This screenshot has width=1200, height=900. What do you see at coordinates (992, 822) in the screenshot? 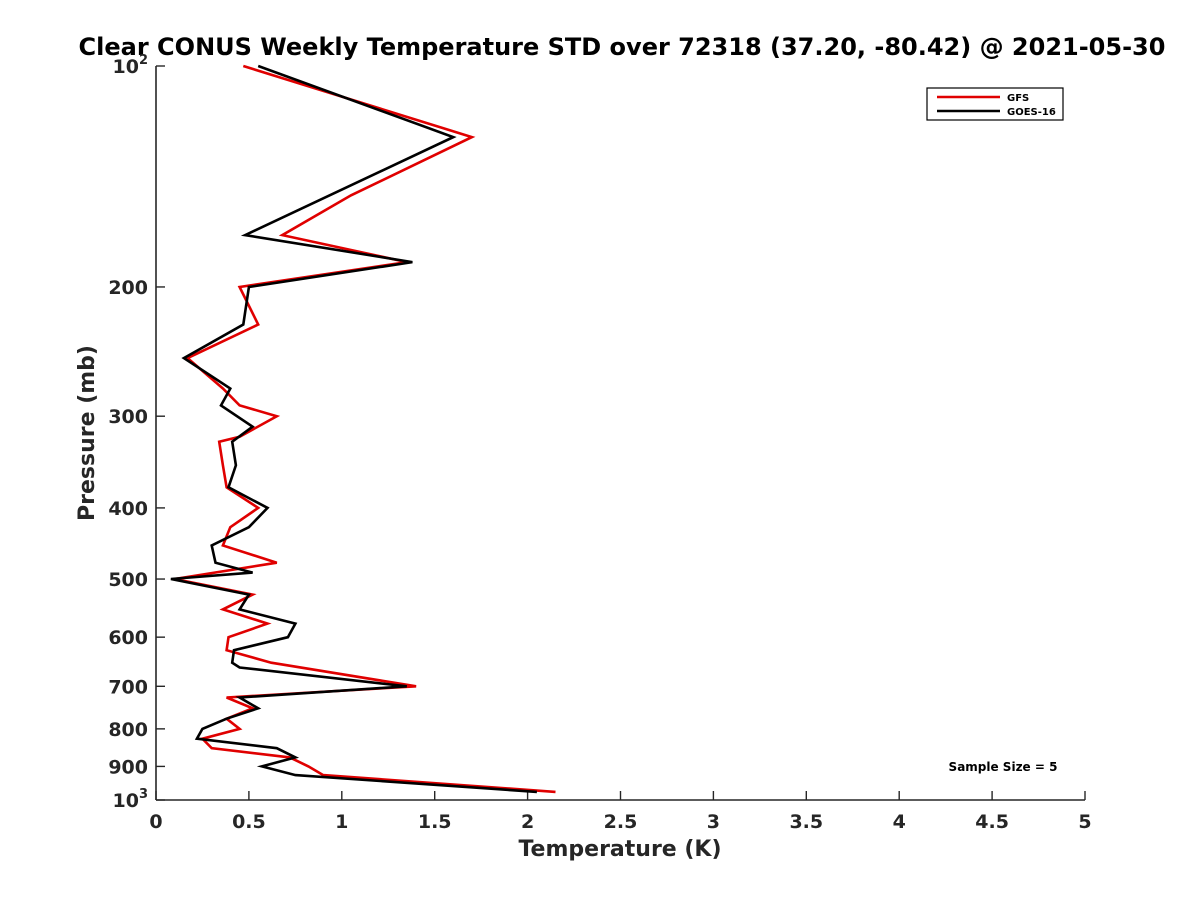
I see `x-tick-label: 4.5` at bounding box center [992, 822].